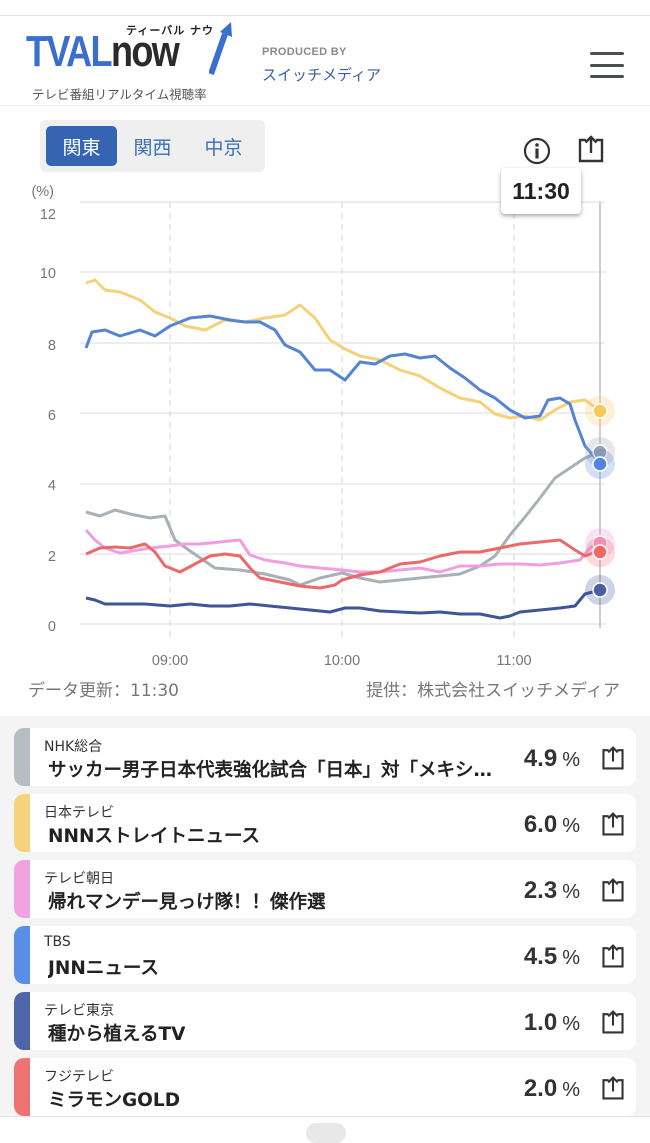 Image resolution: width=650 pixels, height=1143 pixels. What do you see at coordinates (154, 836) in the screenshot?
I see `program-title: NNNストレイトニュース` at bounding box center [154, 836].